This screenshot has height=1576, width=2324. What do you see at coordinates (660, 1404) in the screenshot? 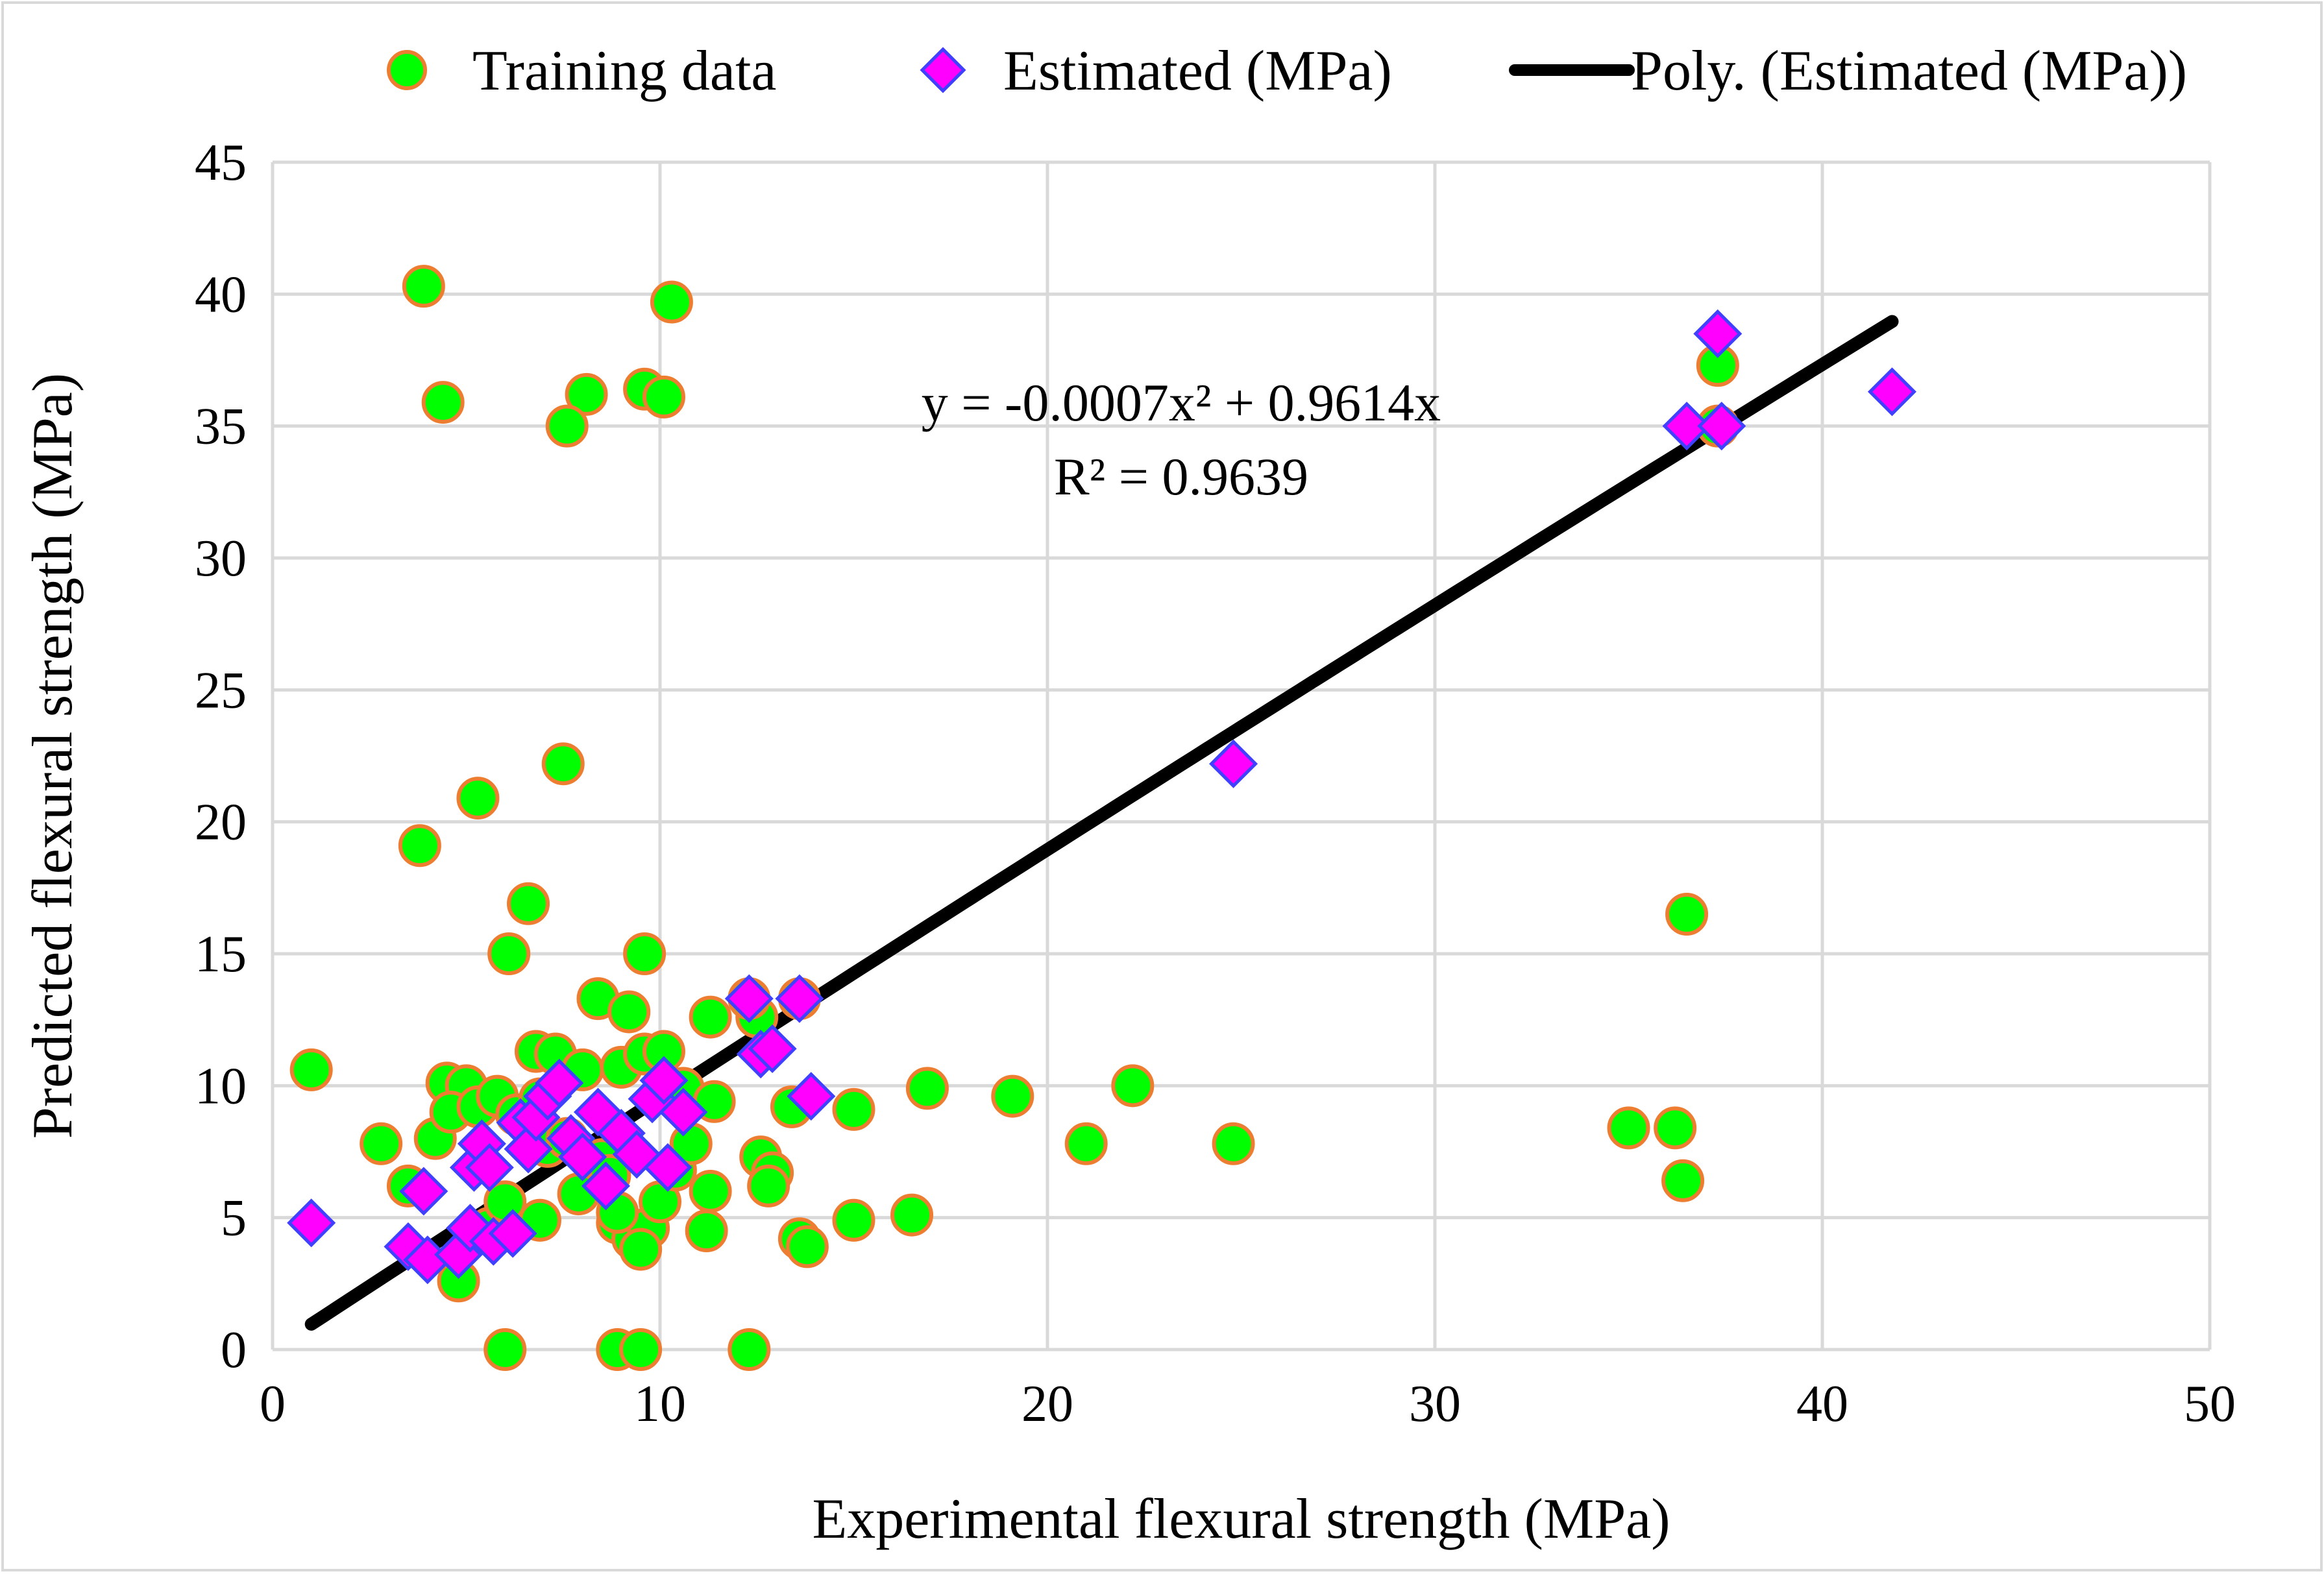
I see `x-tick-label: 10` at bounding box center [660, 1404].